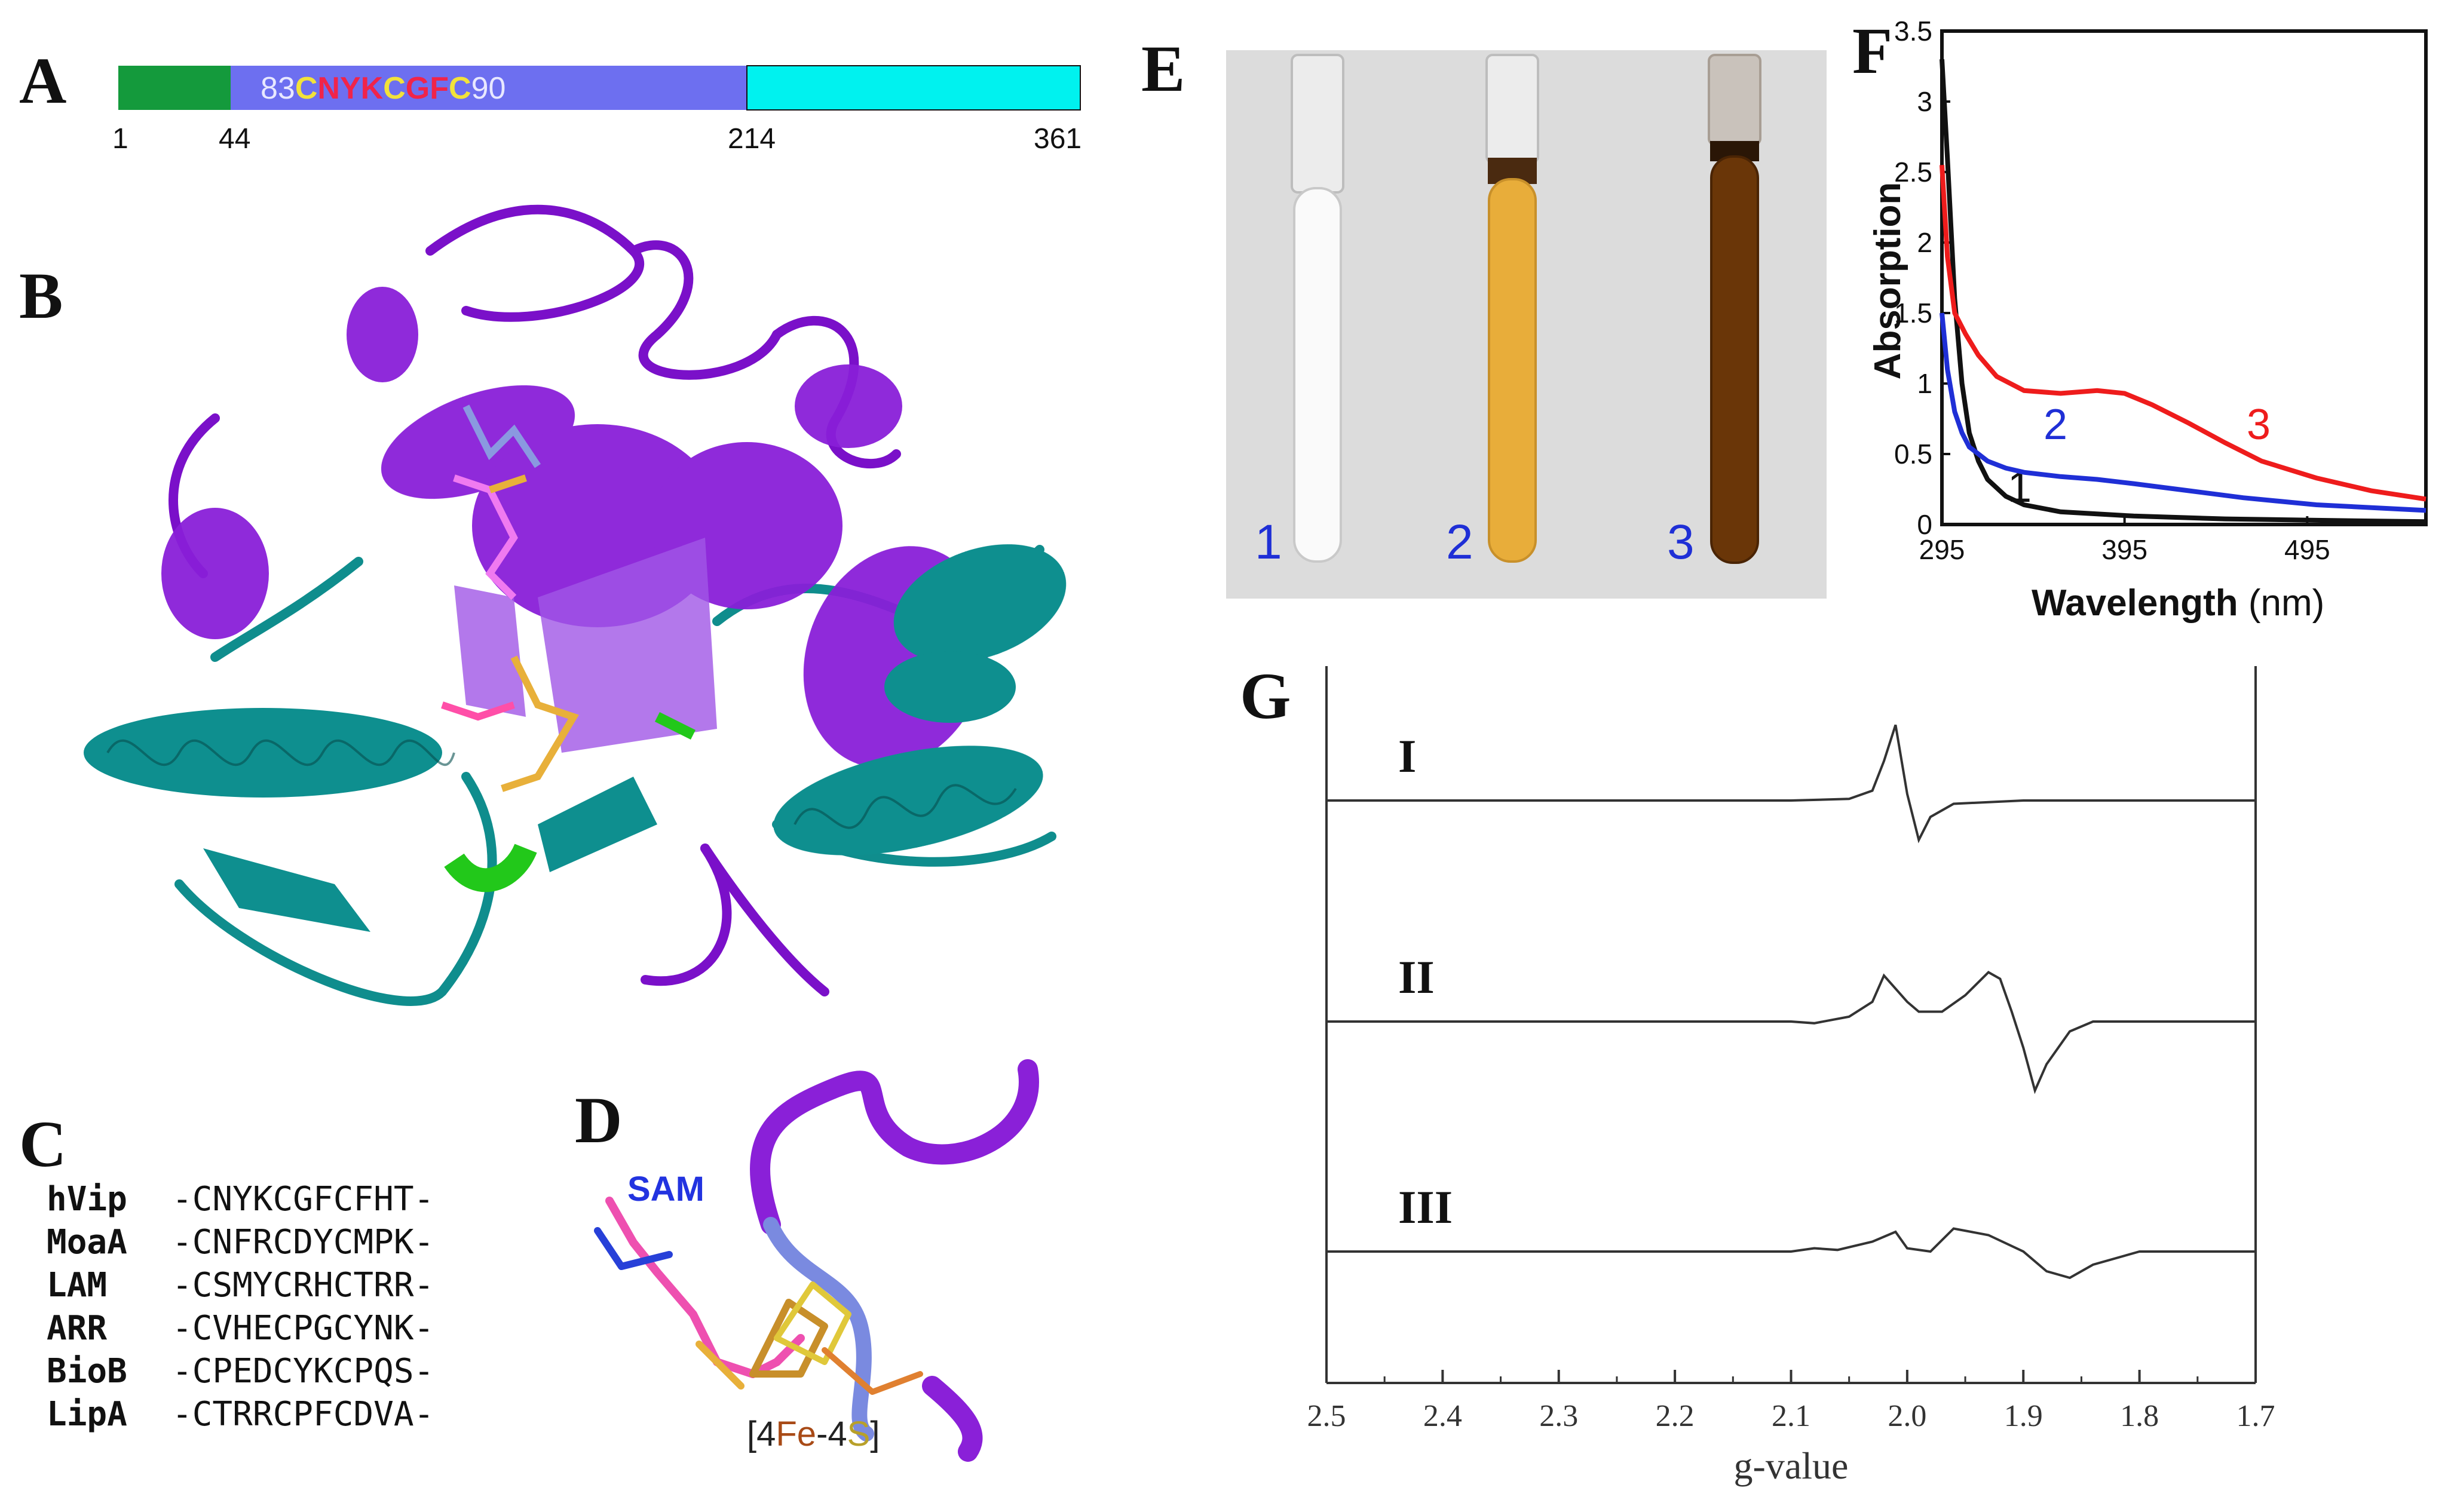 The height and width of the screenshot is (1512, 2451). Describe the element at coordinates (1924, 242) in the screenshot. I see `y-tick-label: 2` at that location.